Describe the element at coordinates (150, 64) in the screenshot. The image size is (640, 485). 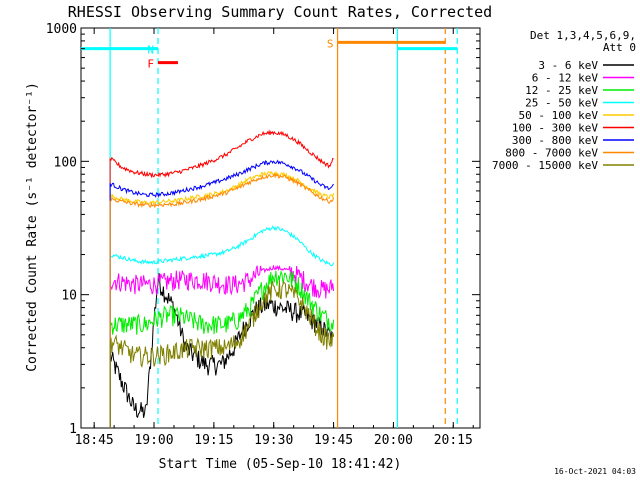
I see `flag-label-2: F` at that location.